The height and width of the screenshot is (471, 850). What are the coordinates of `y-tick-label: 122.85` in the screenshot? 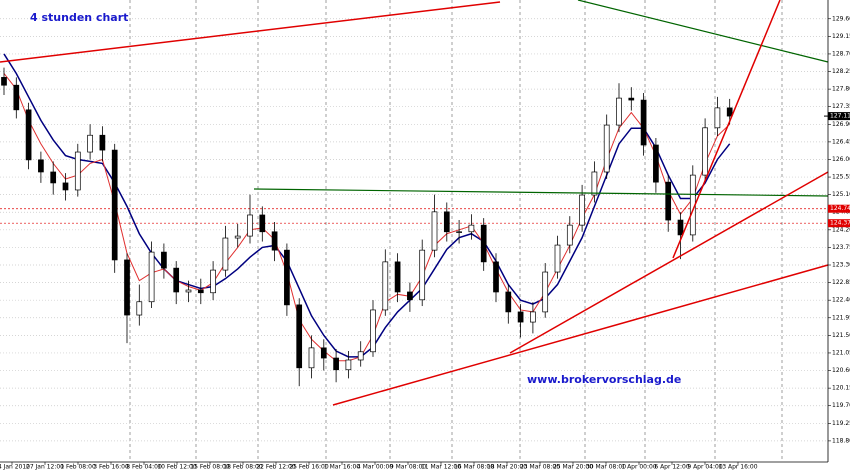 It's located at (841, 282).